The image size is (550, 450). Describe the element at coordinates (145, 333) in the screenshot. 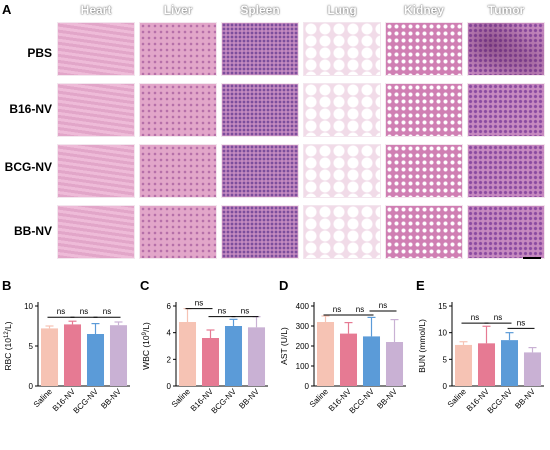

I see `y-axis-label-superscript: 9` at that location.